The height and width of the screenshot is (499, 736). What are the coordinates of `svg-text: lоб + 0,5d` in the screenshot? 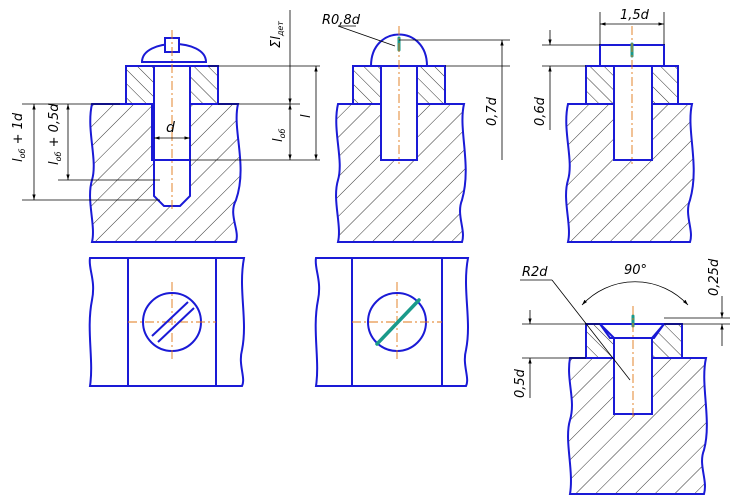 It's located at (55, 134).